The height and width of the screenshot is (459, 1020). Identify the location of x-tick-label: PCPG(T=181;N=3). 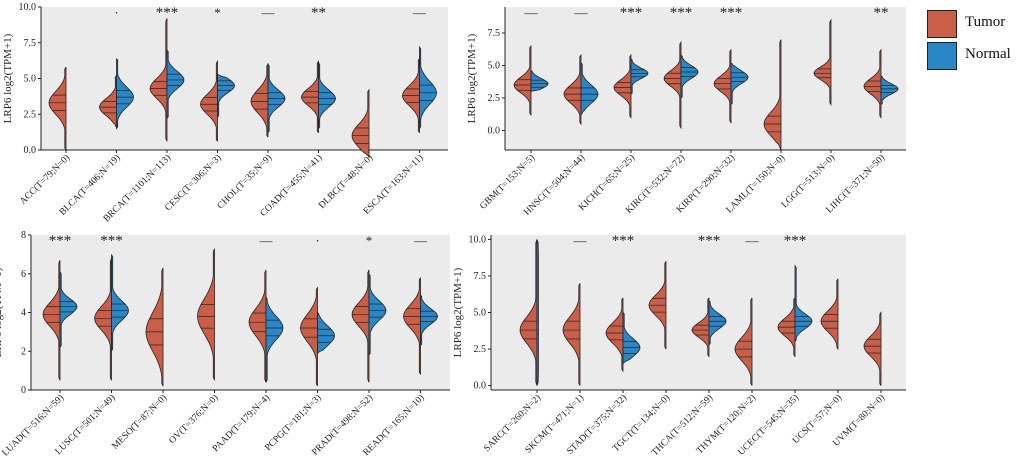
(293, 422).